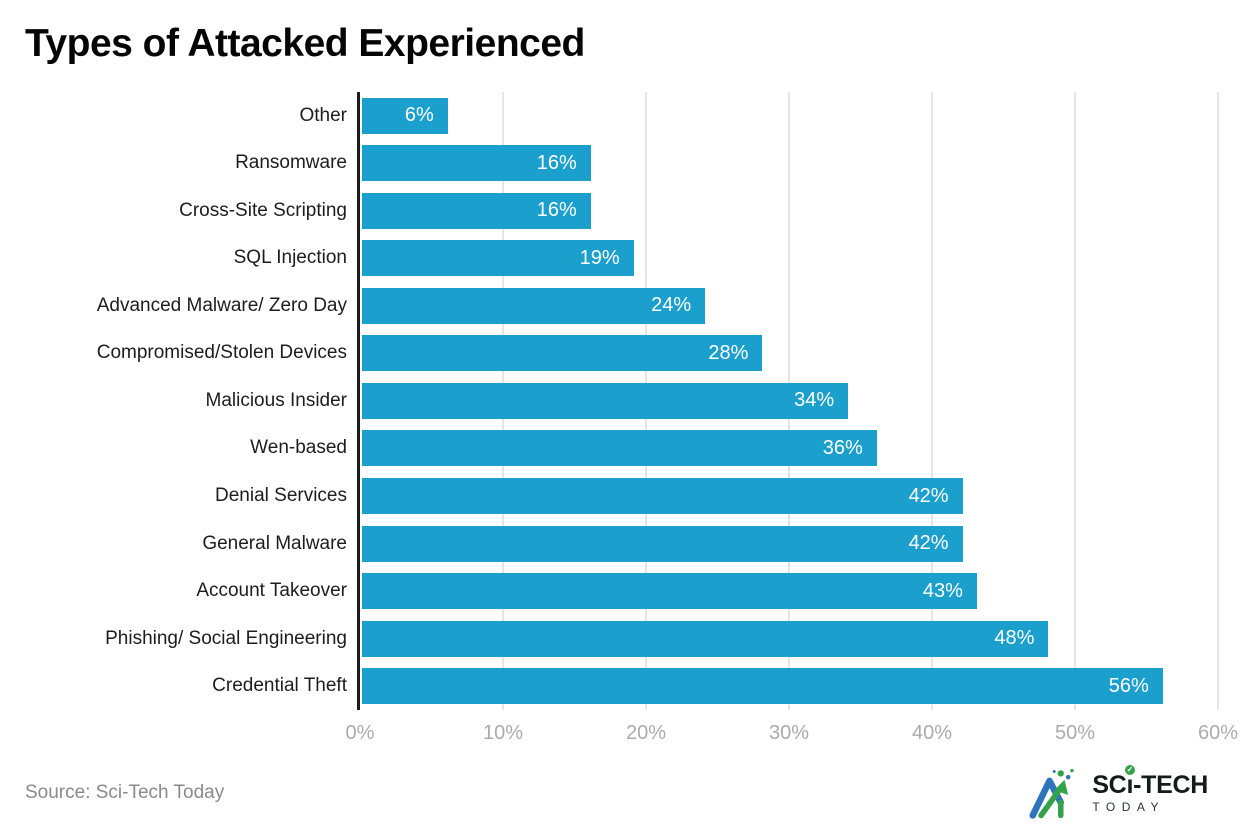 Image resolution: width=1240 pixels, height=828 pixels. What do you see at coordinates (726, 259) in the screenshot?
I see `bar-row: SQL Injection 19%` at bounding box center [726, 259].